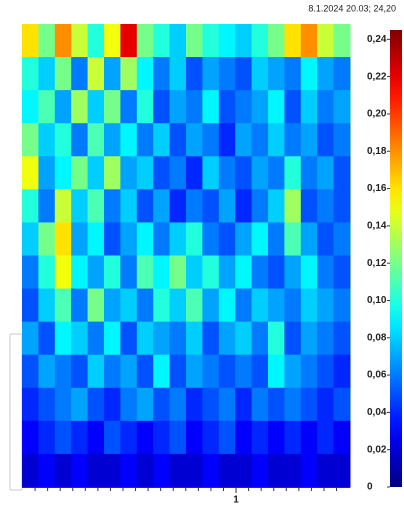 The image size is (404, 521). I want to click on colorbar-tick-label: 0,24, so click(377, 39).